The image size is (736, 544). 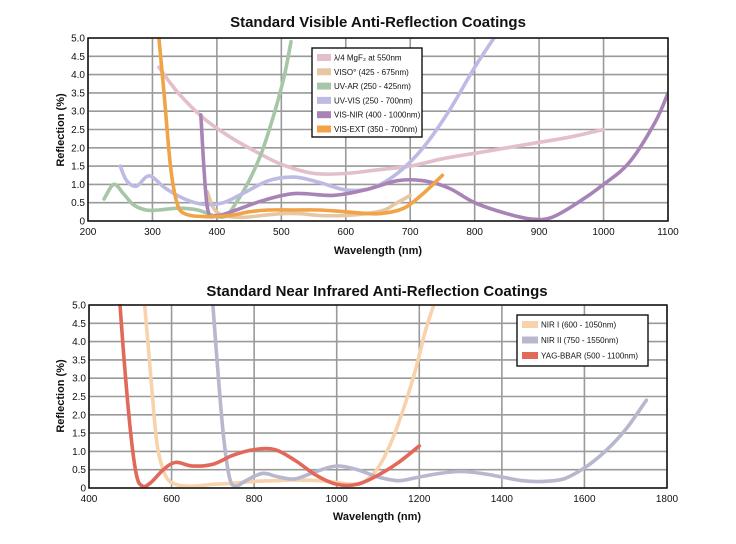 What do you see at coordinates (584, 499) in the screenshot?
I see `x-tick-label: 1600` at bounding box center [584, 499].